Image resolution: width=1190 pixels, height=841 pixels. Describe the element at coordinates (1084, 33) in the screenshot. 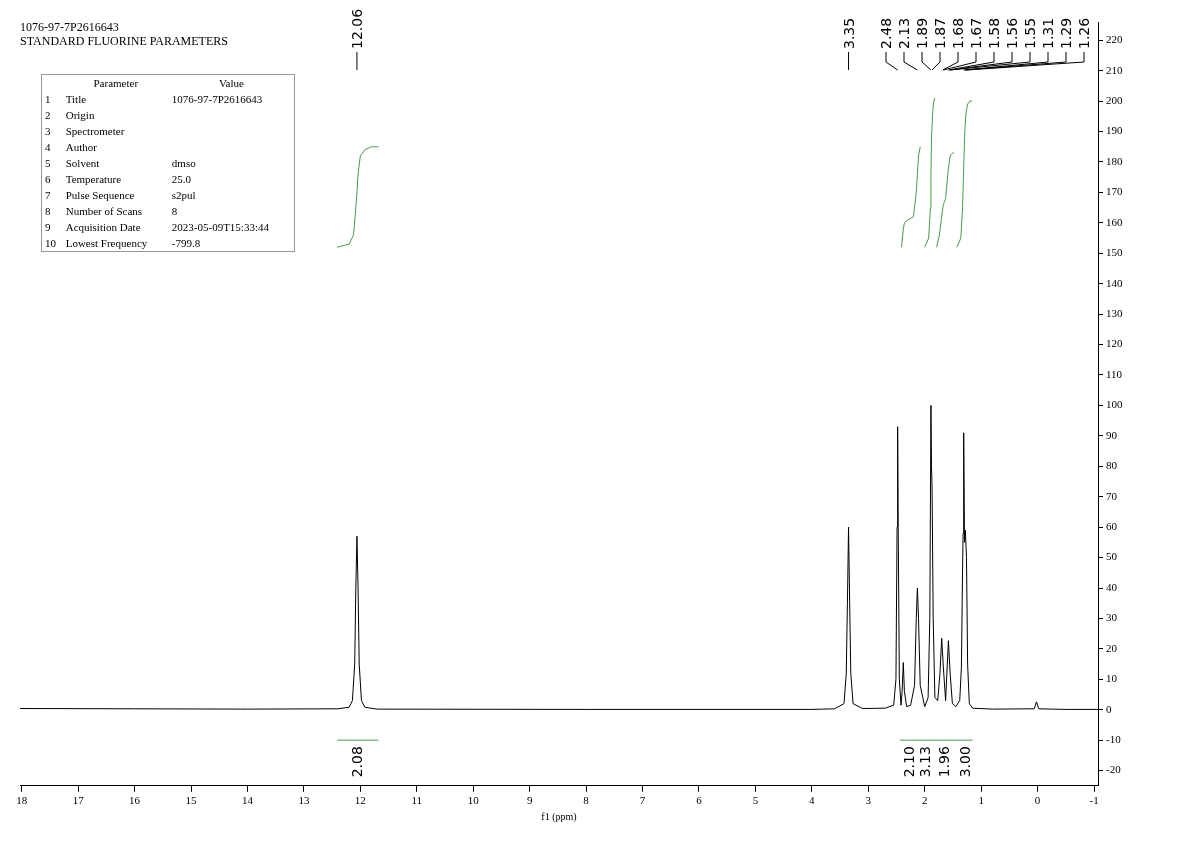

I see `annotation: 1.26` at that location.